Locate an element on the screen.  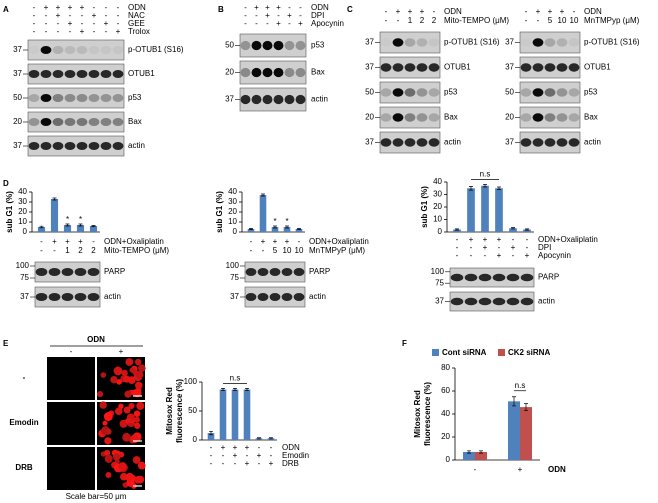
y-tick-label: 40 is located at coordinates (445, 413).